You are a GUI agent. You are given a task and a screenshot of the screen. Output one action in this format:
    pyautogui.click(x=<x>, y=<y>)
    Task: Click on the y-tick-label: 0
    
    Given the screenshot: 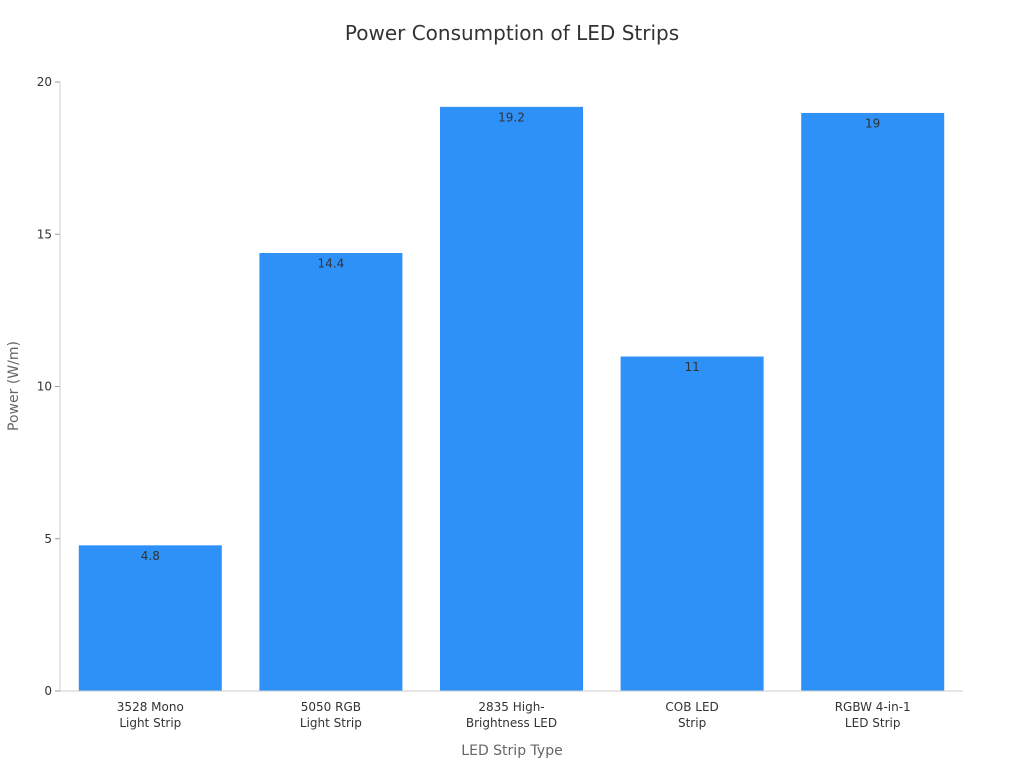 What is the action you would take?
    pyautogui.click(x=48, y=691)
    